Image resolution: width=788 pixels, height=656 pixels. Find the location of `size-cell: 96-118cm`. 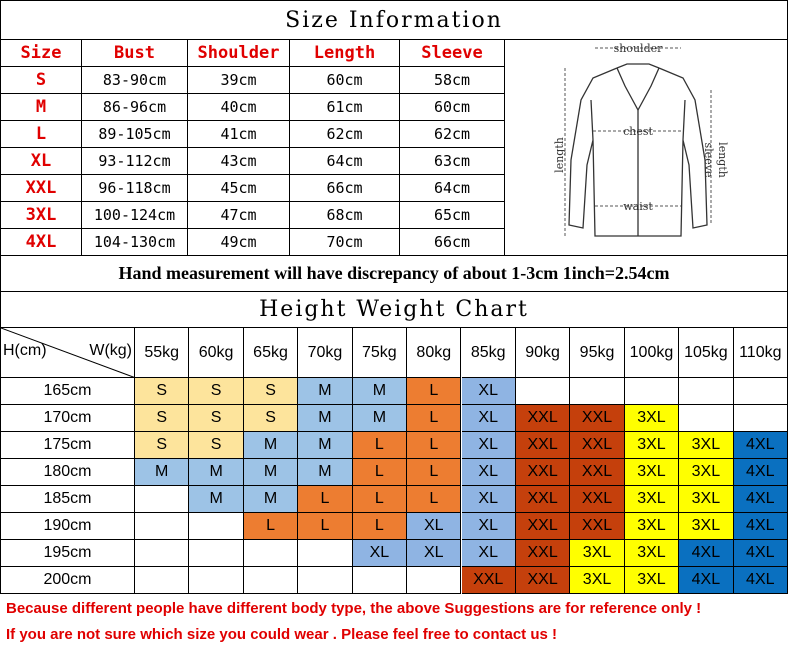

size-cell: 96-118cm is located at coordinates (135, 188).